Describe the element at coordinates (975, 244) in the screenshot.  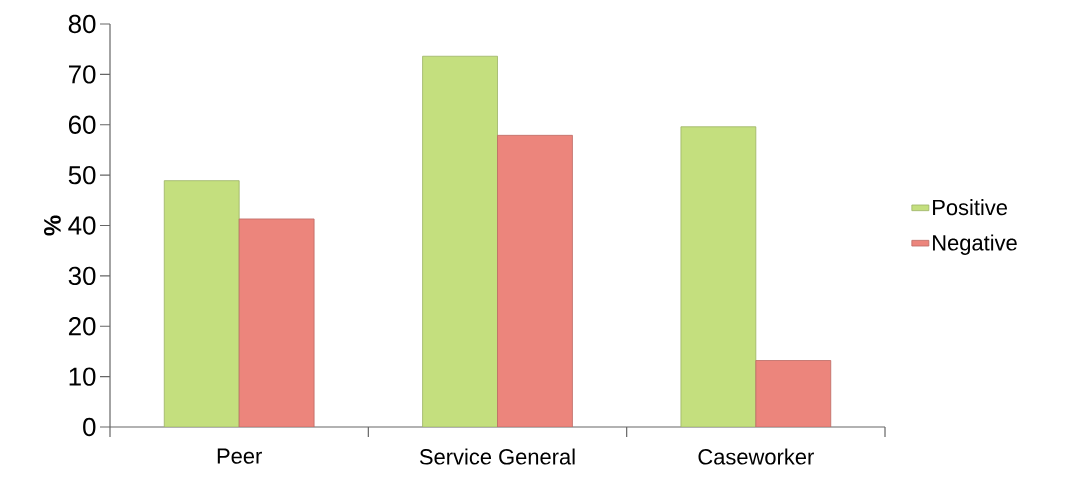
I see `legend-label: Negative` at that location.